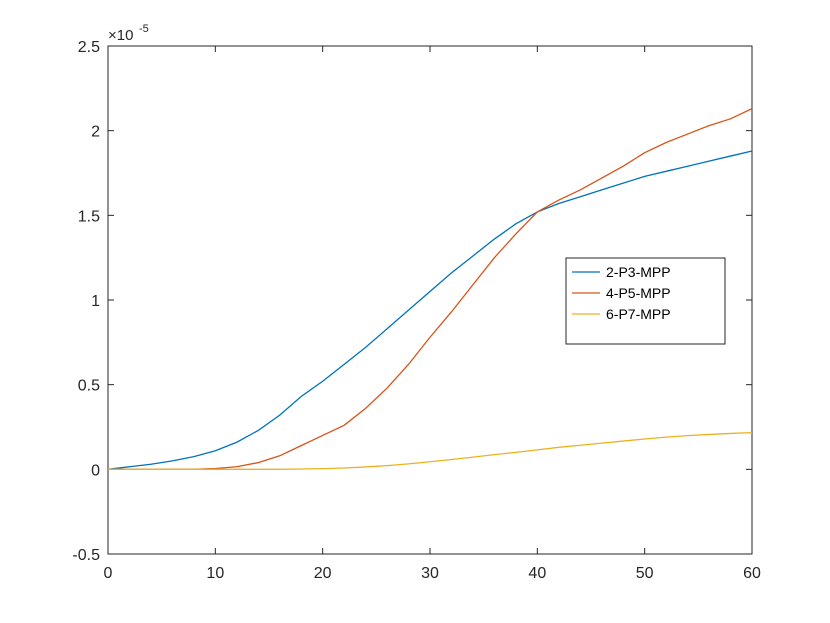 Image resolution: width=830 pixels, height=623 pixels. What do you see at coordinates (120, 35) in the screenshot?
I see `y-multiplier-base: ×10` at bounding box center [120, 35].